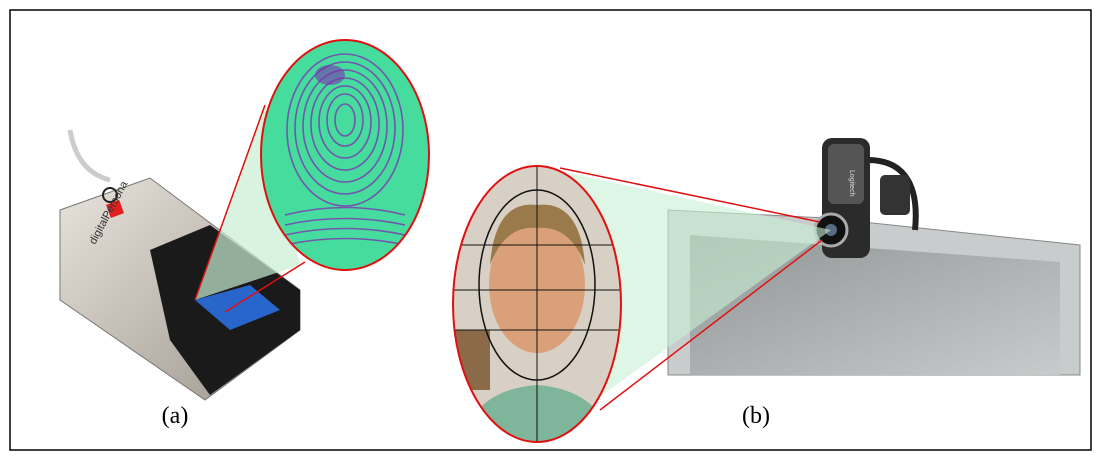  What do you see at coordinates (756, 416) in the screenshot?
I see `caption-label: (b)` at bounding box center [756, 416].